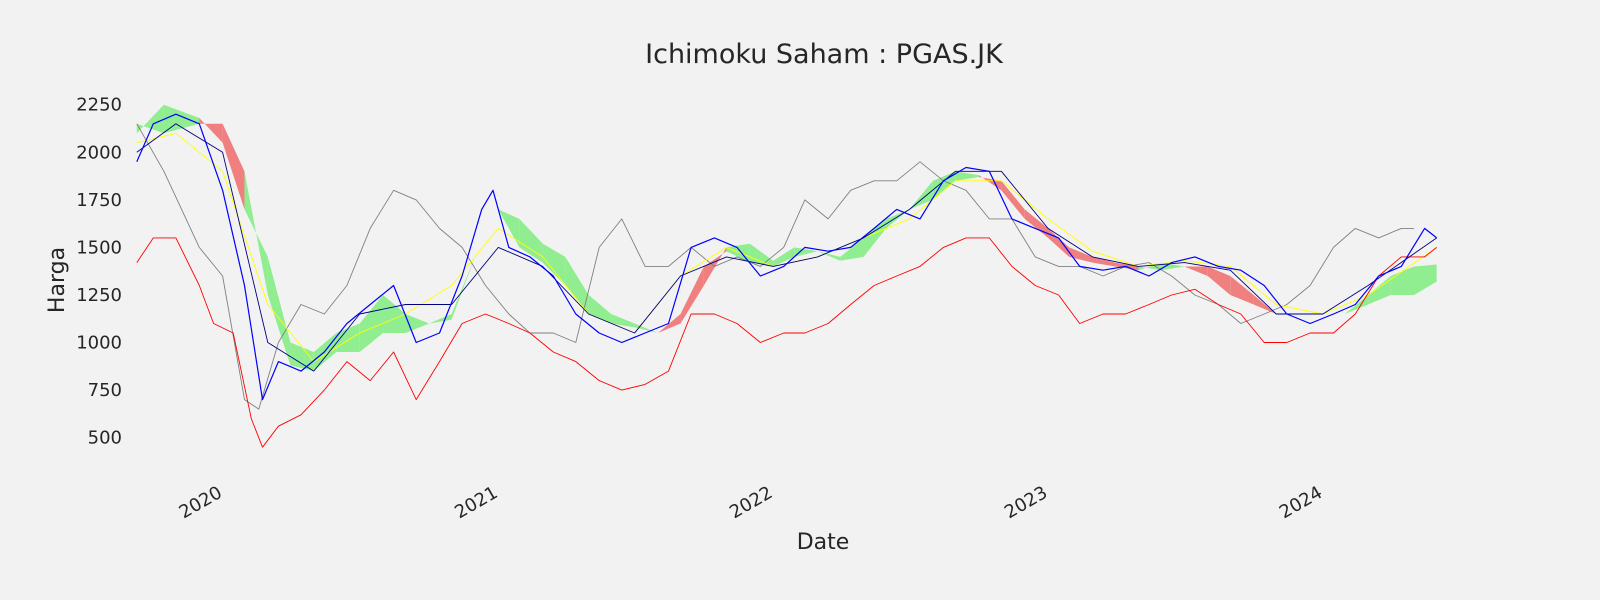  What do you see at coordinates (105, 438) in the screenshot?
I see `y-tick-label: 500` at bounding box center [105, 438].